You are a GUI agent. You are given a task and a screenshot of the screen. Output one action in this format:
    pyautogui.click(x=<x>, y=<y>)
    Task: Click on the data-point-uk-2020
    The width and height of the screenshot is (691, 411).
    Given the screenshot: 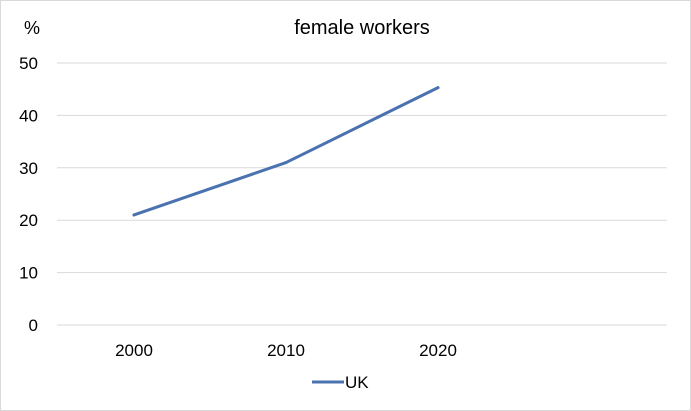 What is the action you would take?
    pyautogui.click(x=438, y=88)
    